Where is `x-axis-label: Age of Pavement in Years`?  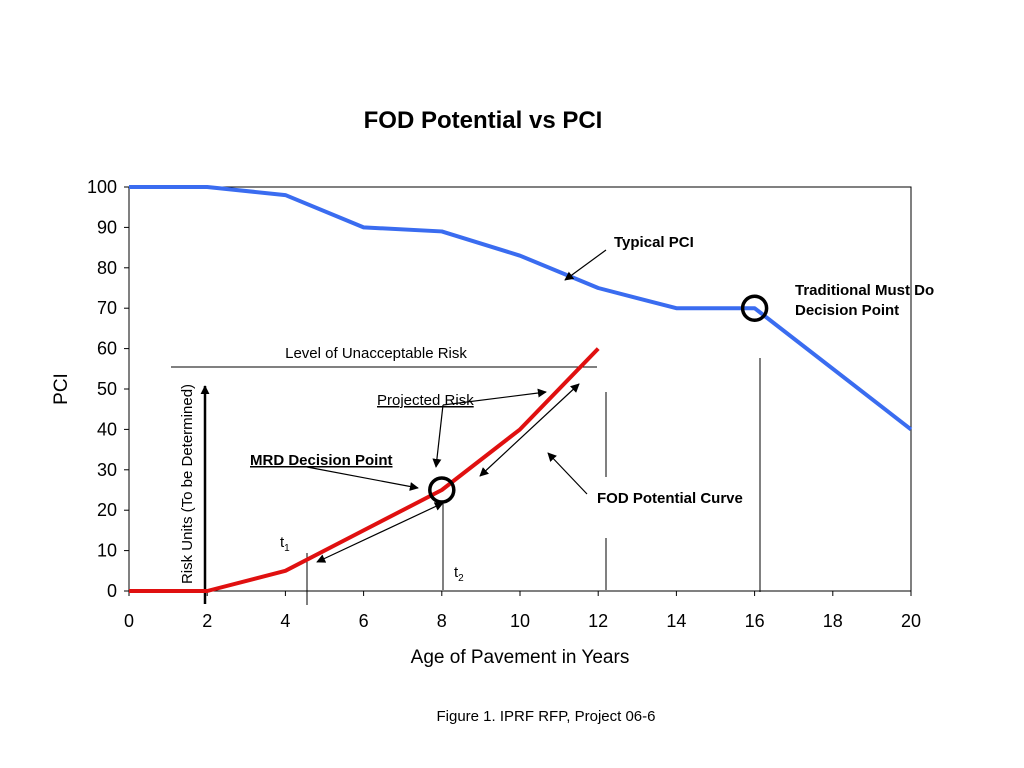 x-axis-label: Age of Pavement in Years is located at coordinates (520, 657).